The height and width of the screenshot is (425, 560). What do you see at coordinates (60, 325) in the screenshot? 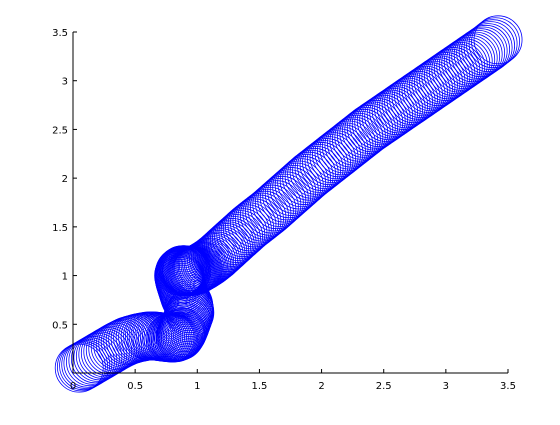
I see `y-tick-label: 0.5` at bounding box center [60, 325].